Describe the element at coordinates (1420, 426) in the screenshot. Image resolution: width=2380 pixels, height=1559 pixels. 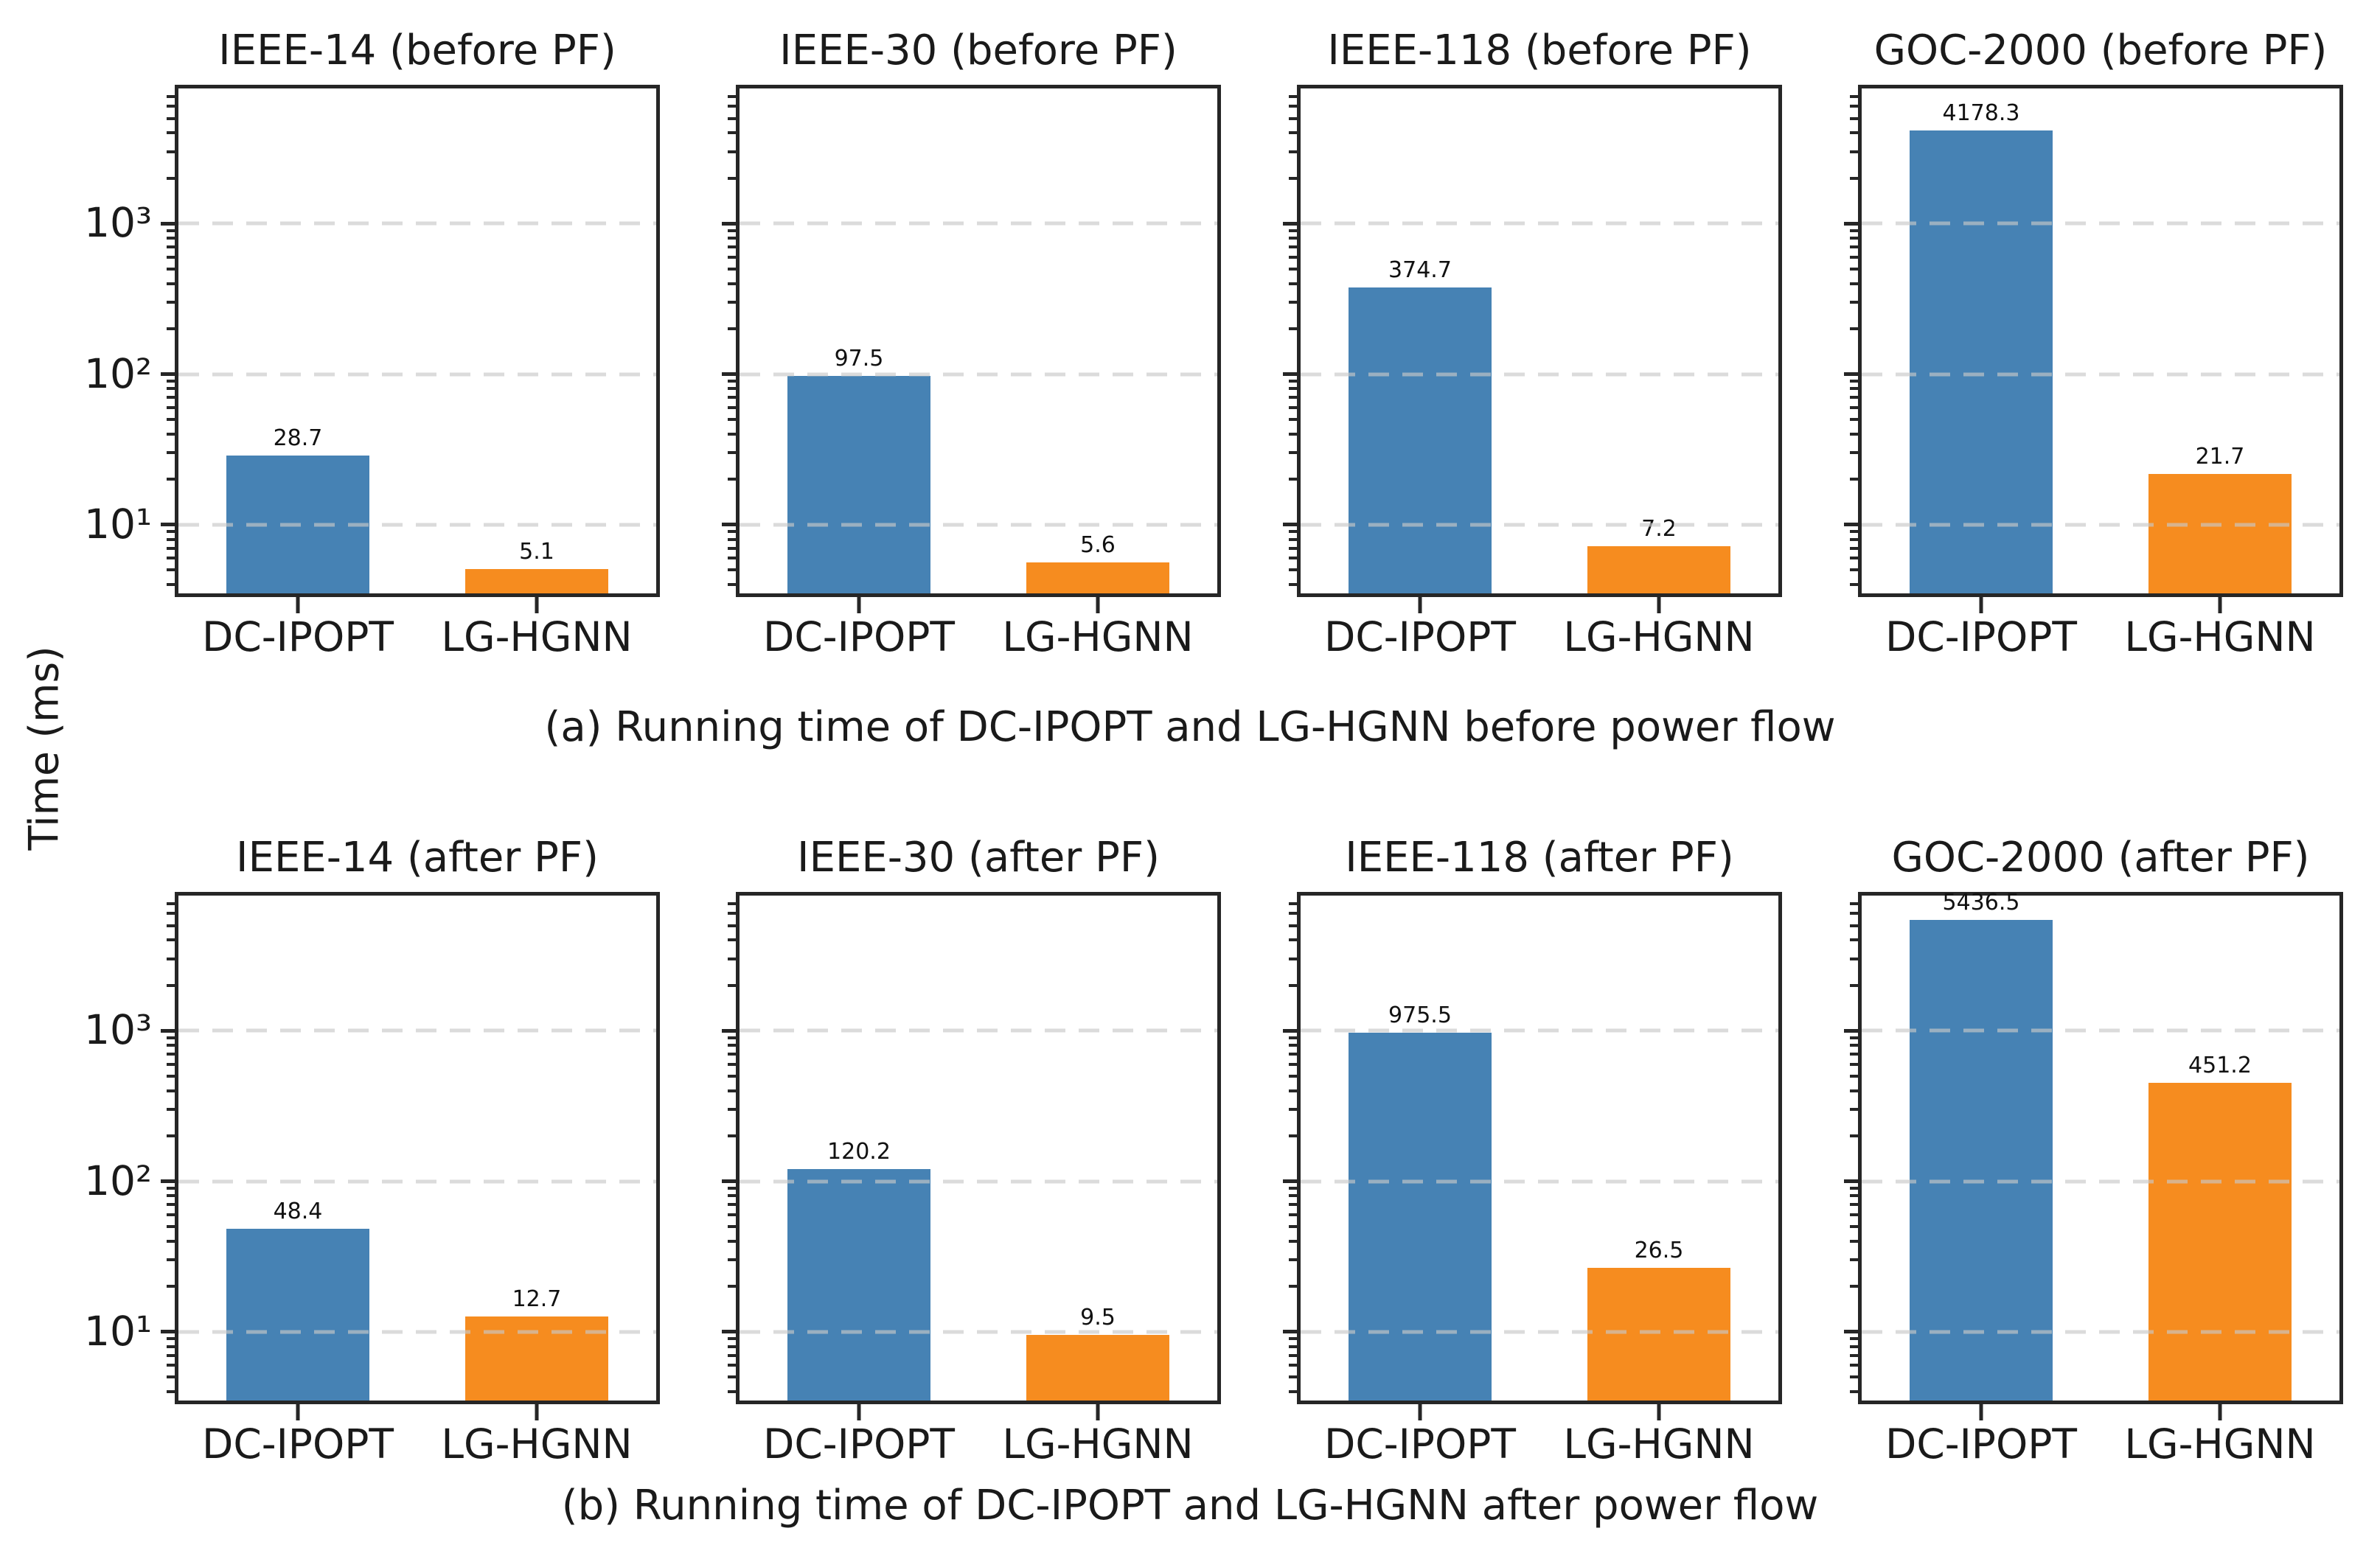
I see `bar-dc-ipopt: 374.7` at that location.